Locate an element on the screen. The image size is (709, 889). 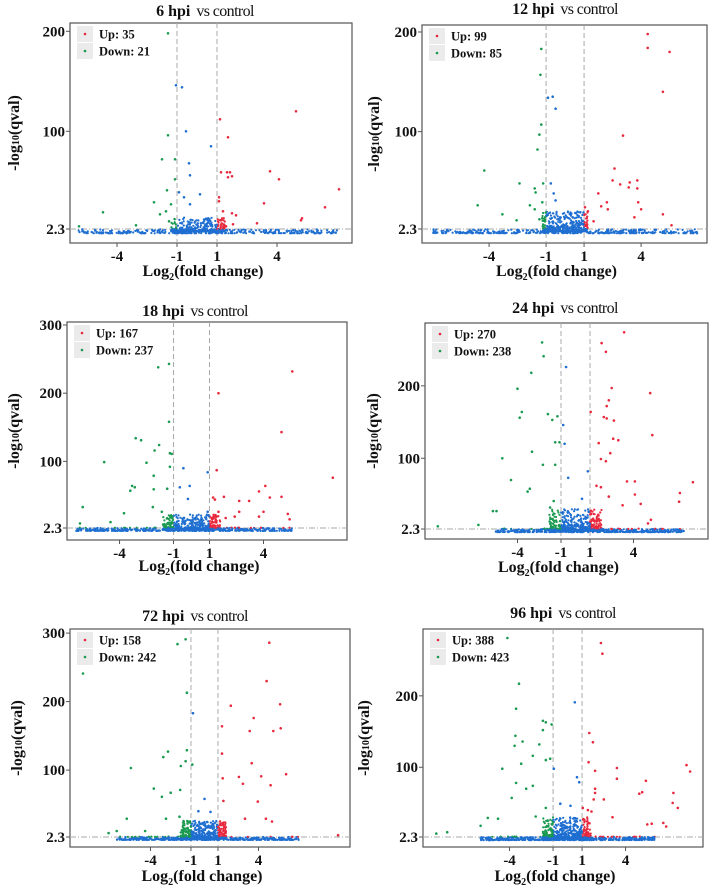
panel-title: 96 hpi vs control is located at coordinates (563, 613).